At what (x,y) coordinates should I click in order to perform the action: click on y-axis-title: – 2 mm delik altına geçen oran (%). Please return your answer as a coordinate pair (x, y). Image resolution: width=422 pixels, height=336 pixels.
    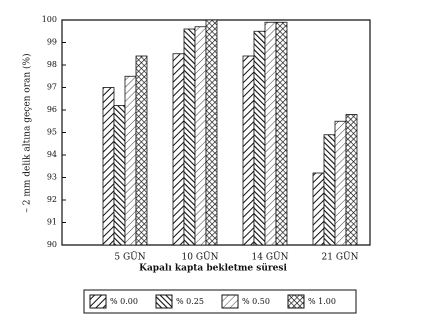
    Looking at the image, I should click on (27, 132).